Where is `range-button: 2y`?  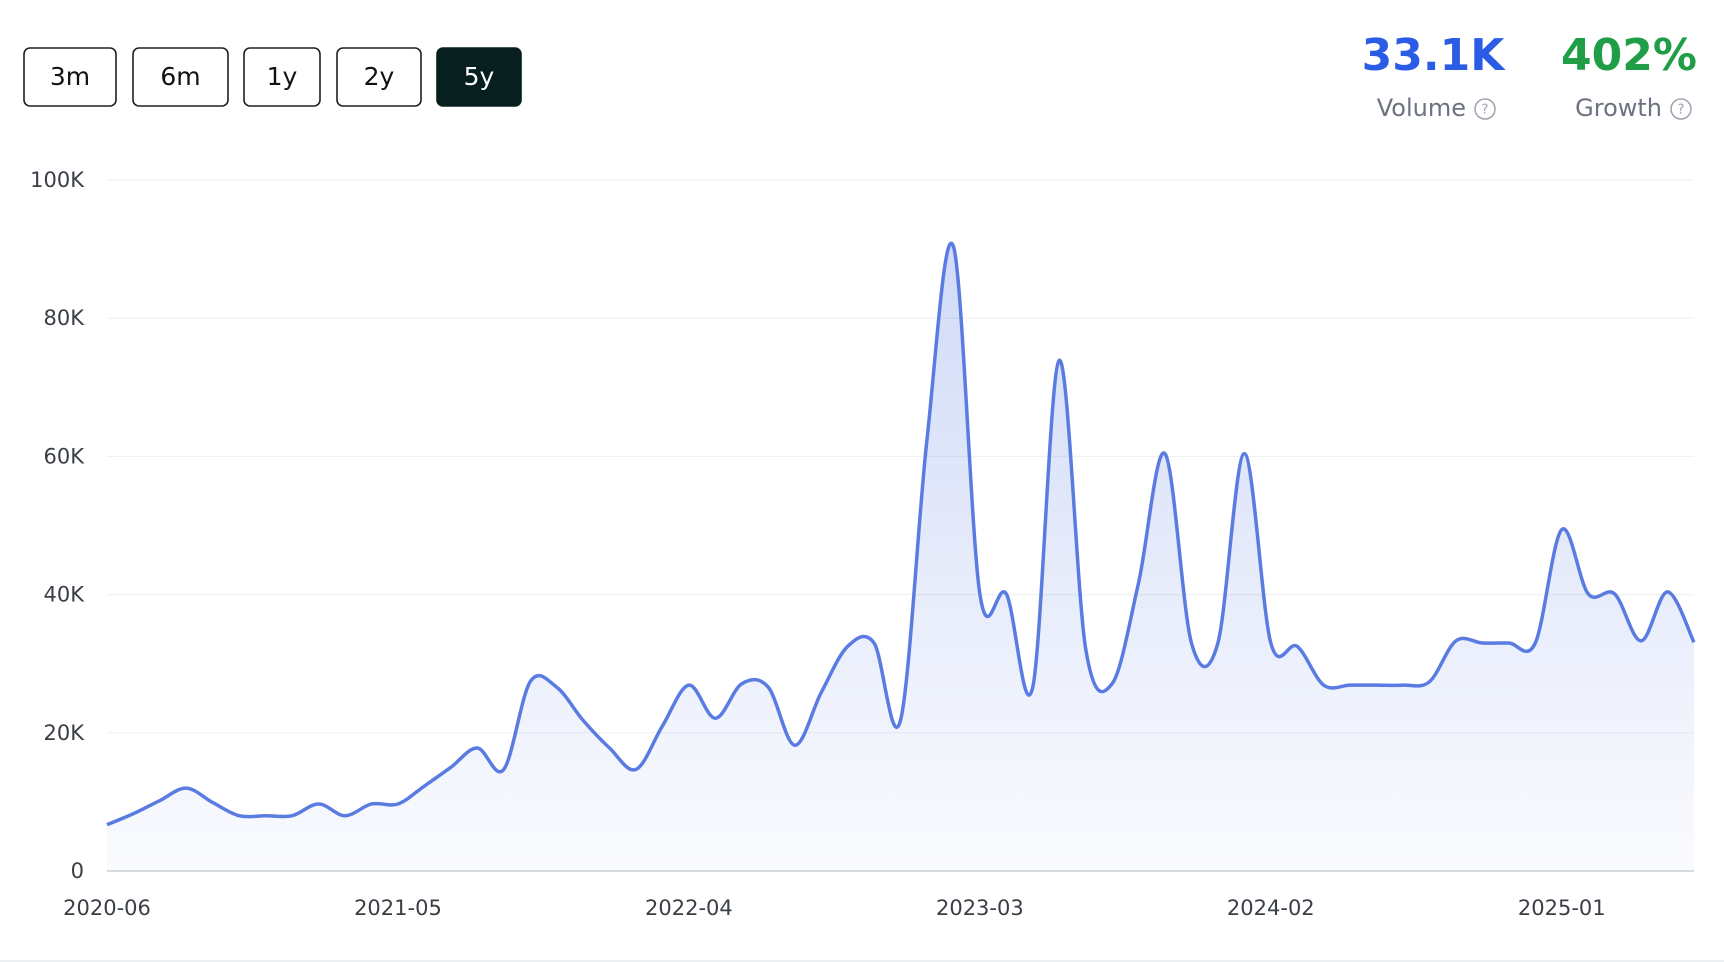 range-button: 2y is located at coordinates (379, 77).